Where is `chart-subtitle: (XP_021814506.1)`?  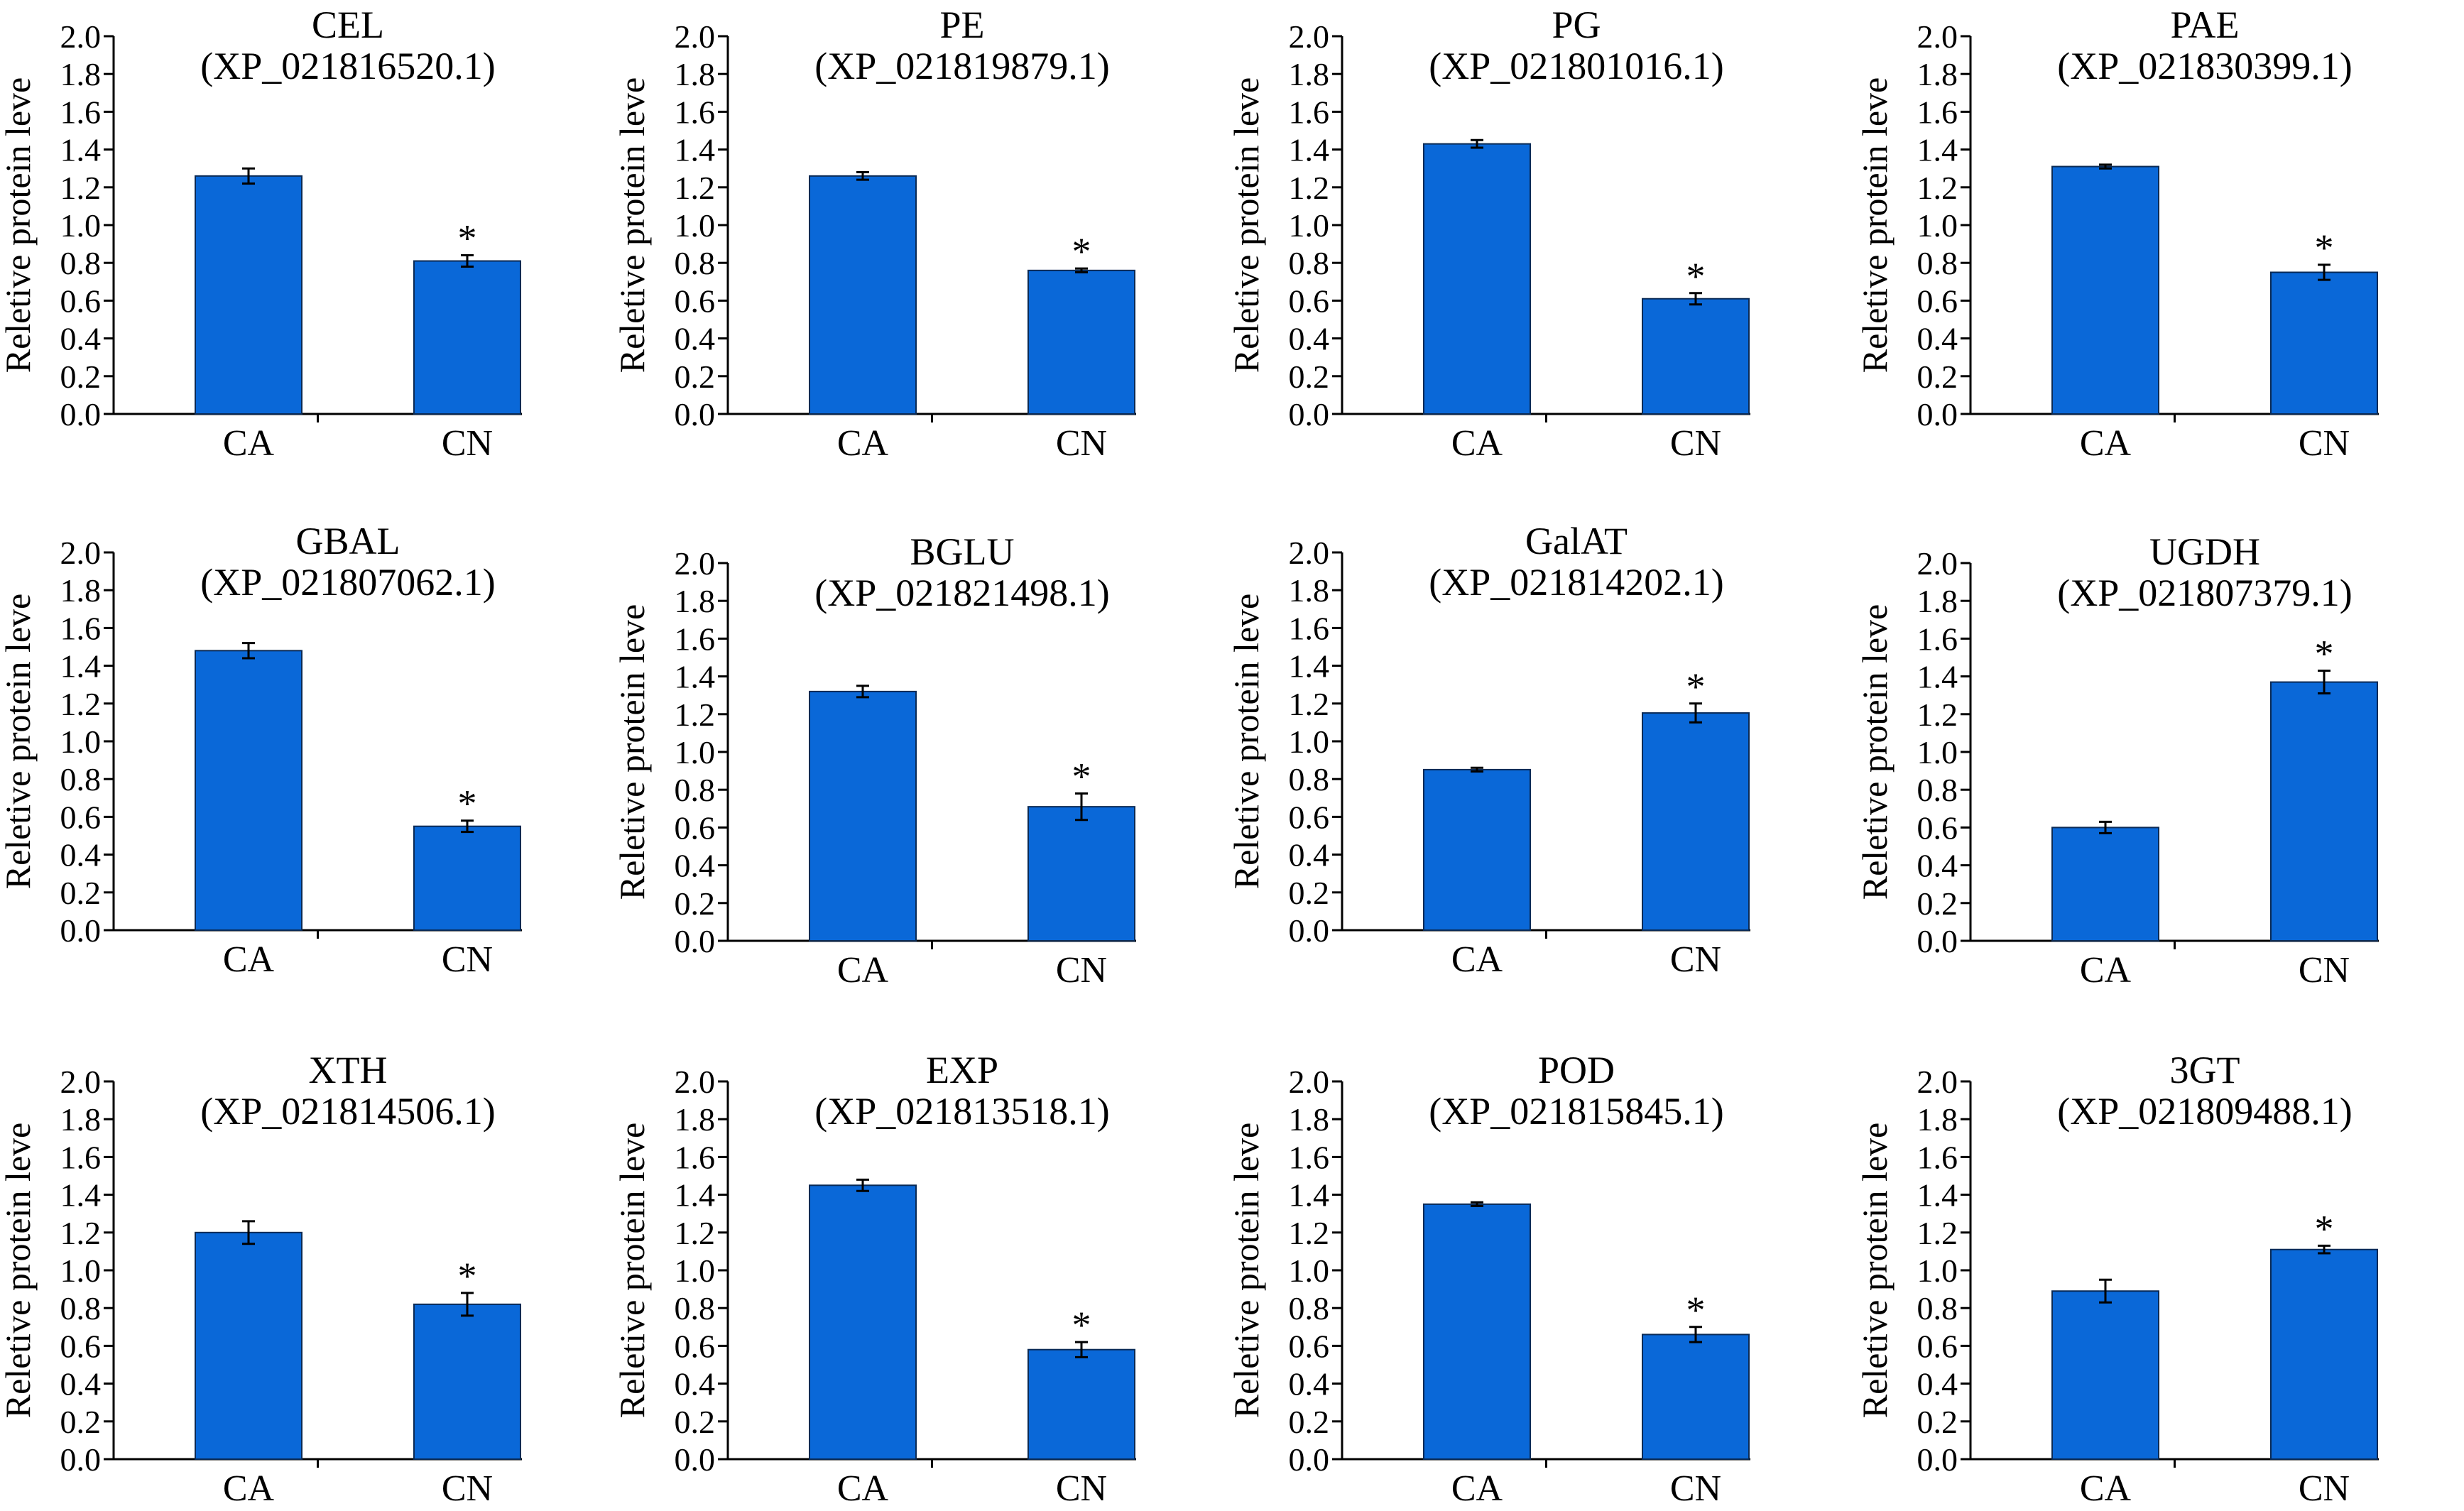 chart-subtitle: (XP_021814506.1) is located at coordinates (348, 1111).